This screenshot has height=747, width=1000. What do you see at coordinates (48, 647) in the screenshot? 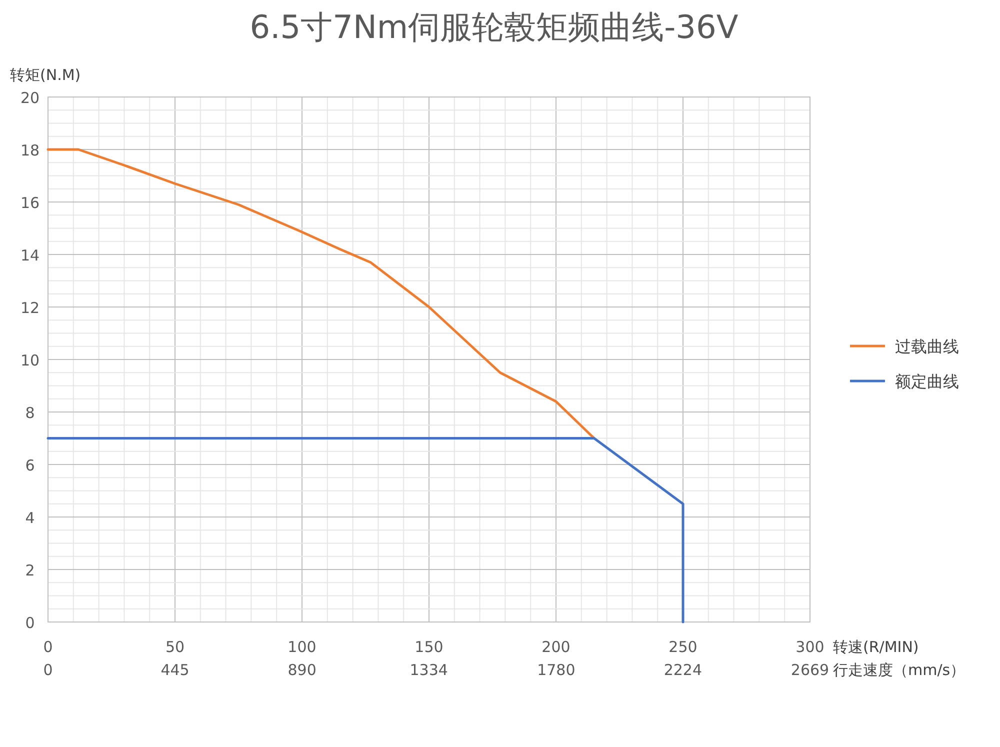
I see `x-tick-label: 0` at bounding box center [48, 647].